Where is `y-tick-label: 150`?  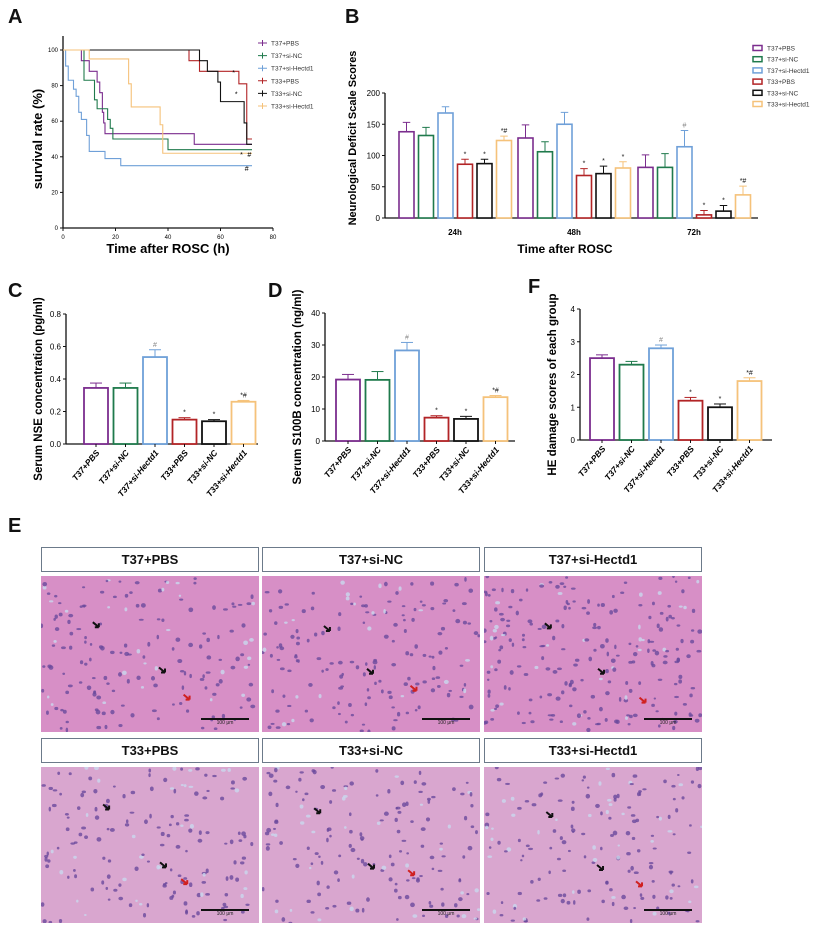
y-tick-label: 150 is located at coordinates (374, 124).